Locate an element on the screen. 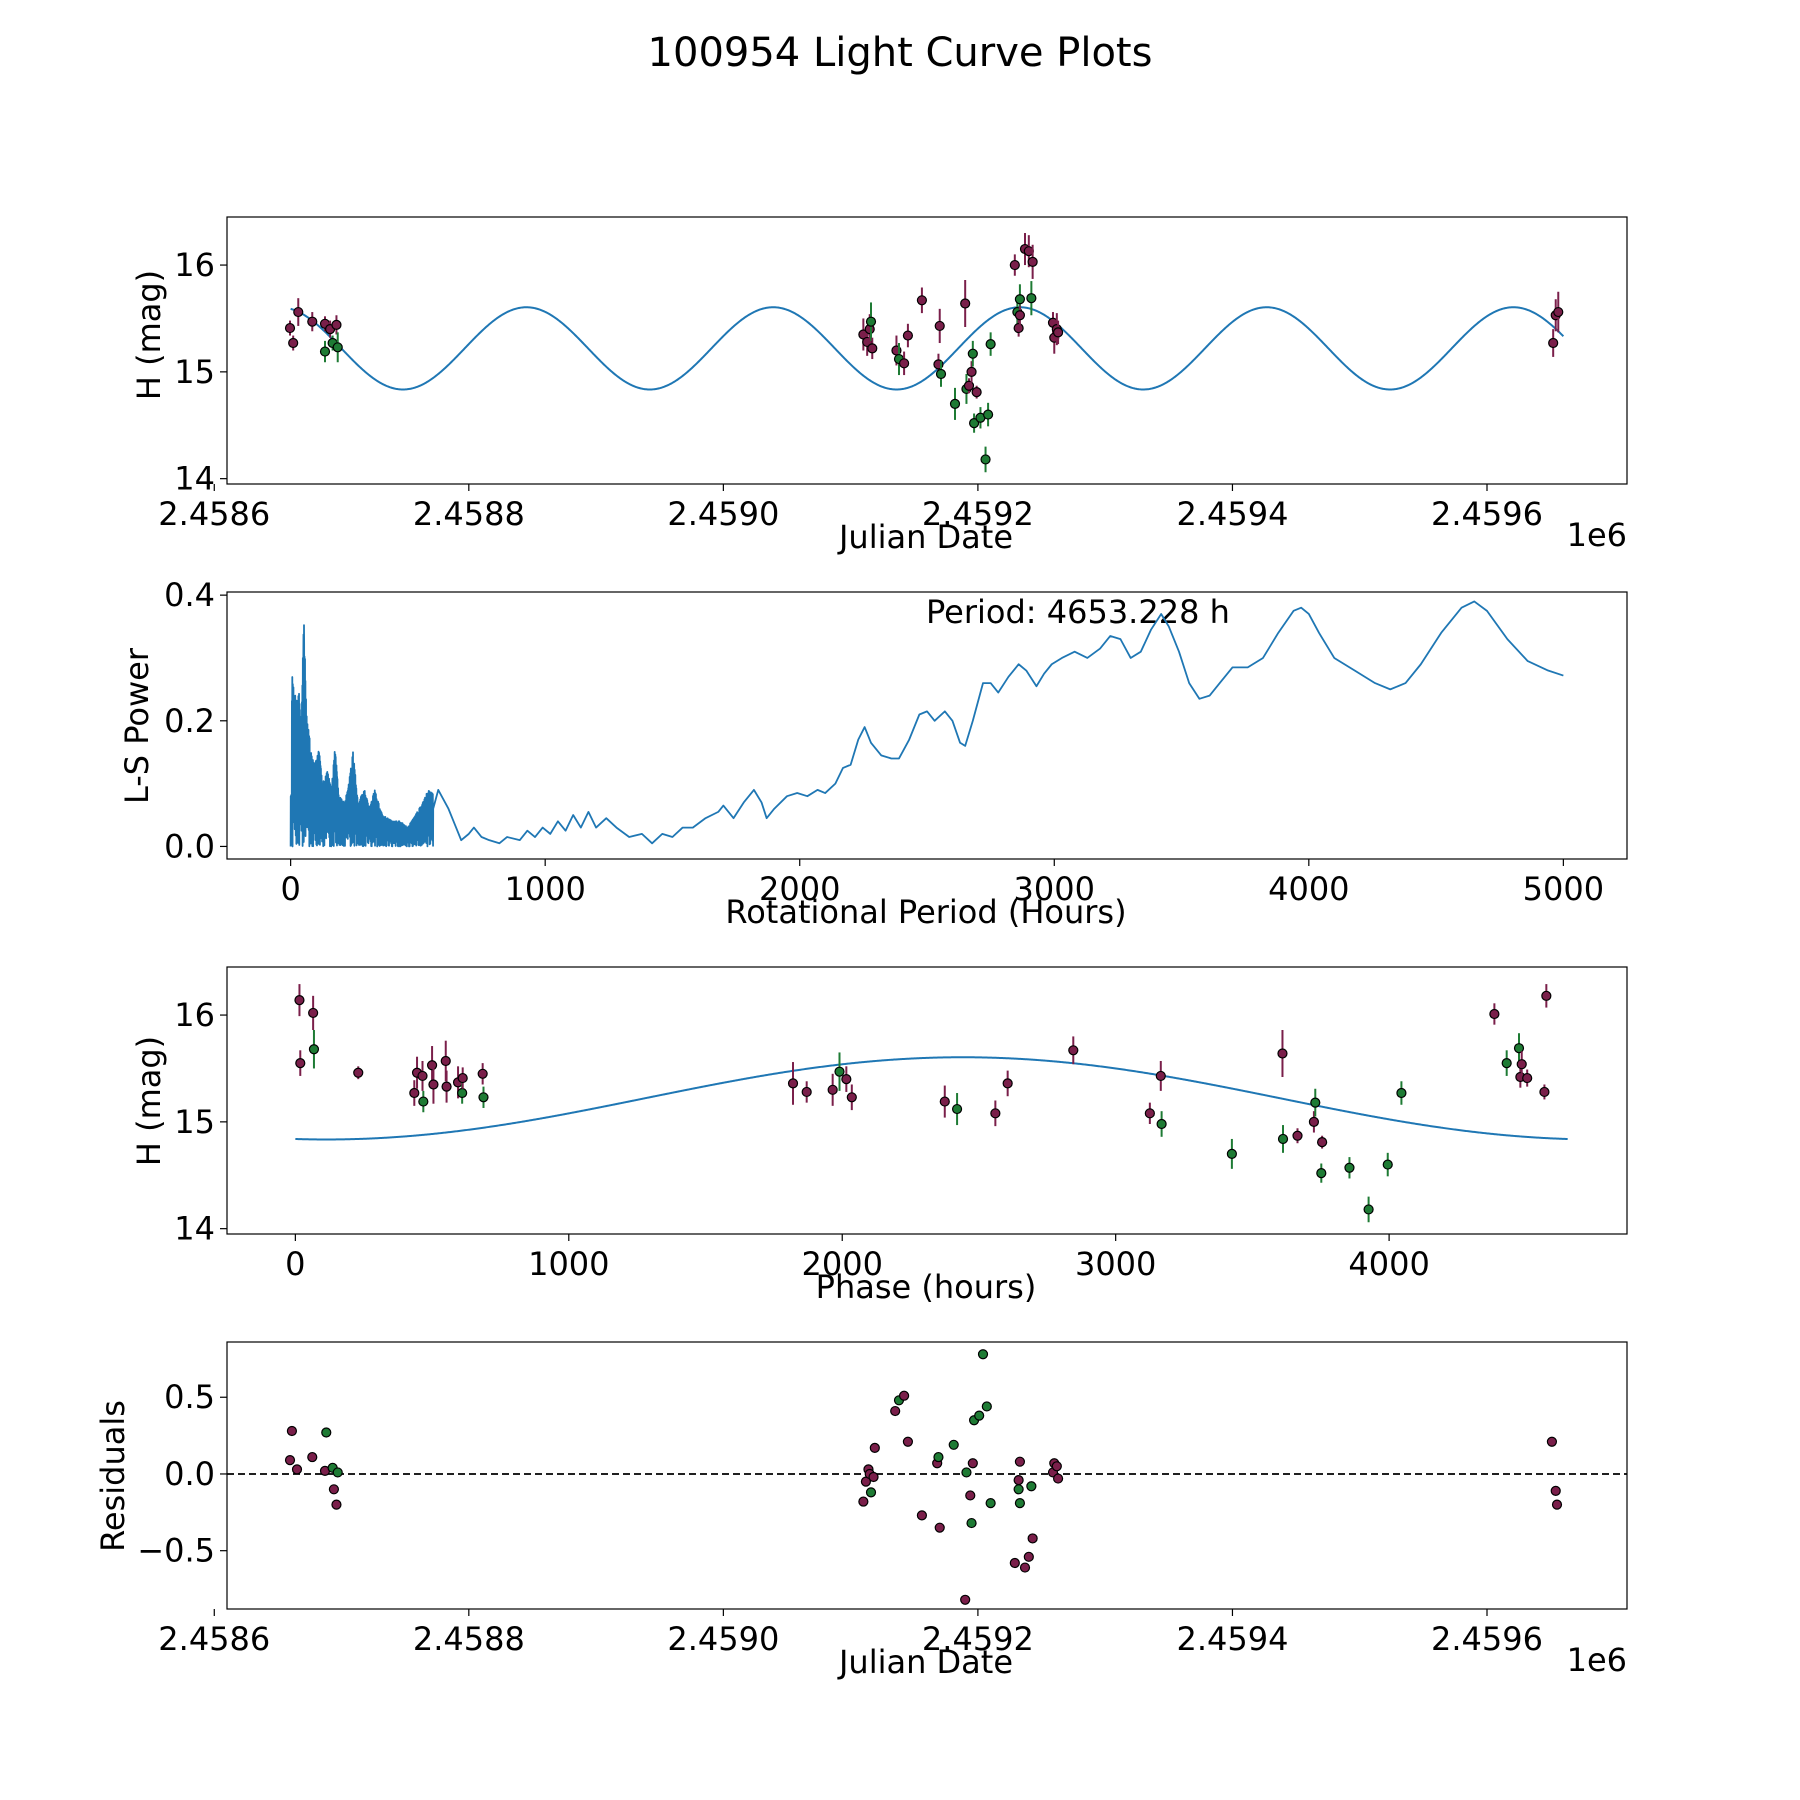 This screenshot has height=1800, width=1800. phased-model-curve is located at coordinates (931, 1098).